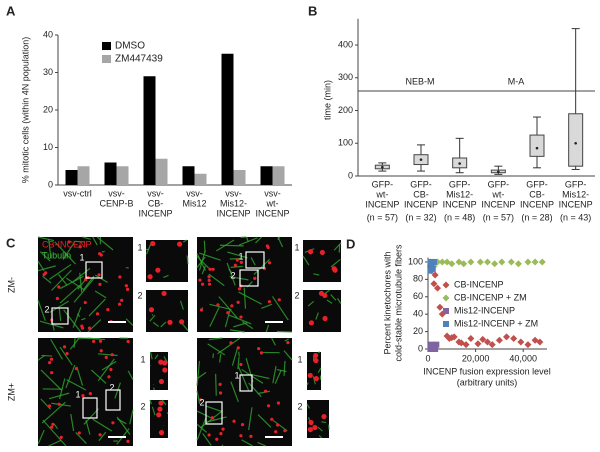 The height and width of the screenshot is (452, 600). I want to click on y-tick-label: 200, so click(345, 110).